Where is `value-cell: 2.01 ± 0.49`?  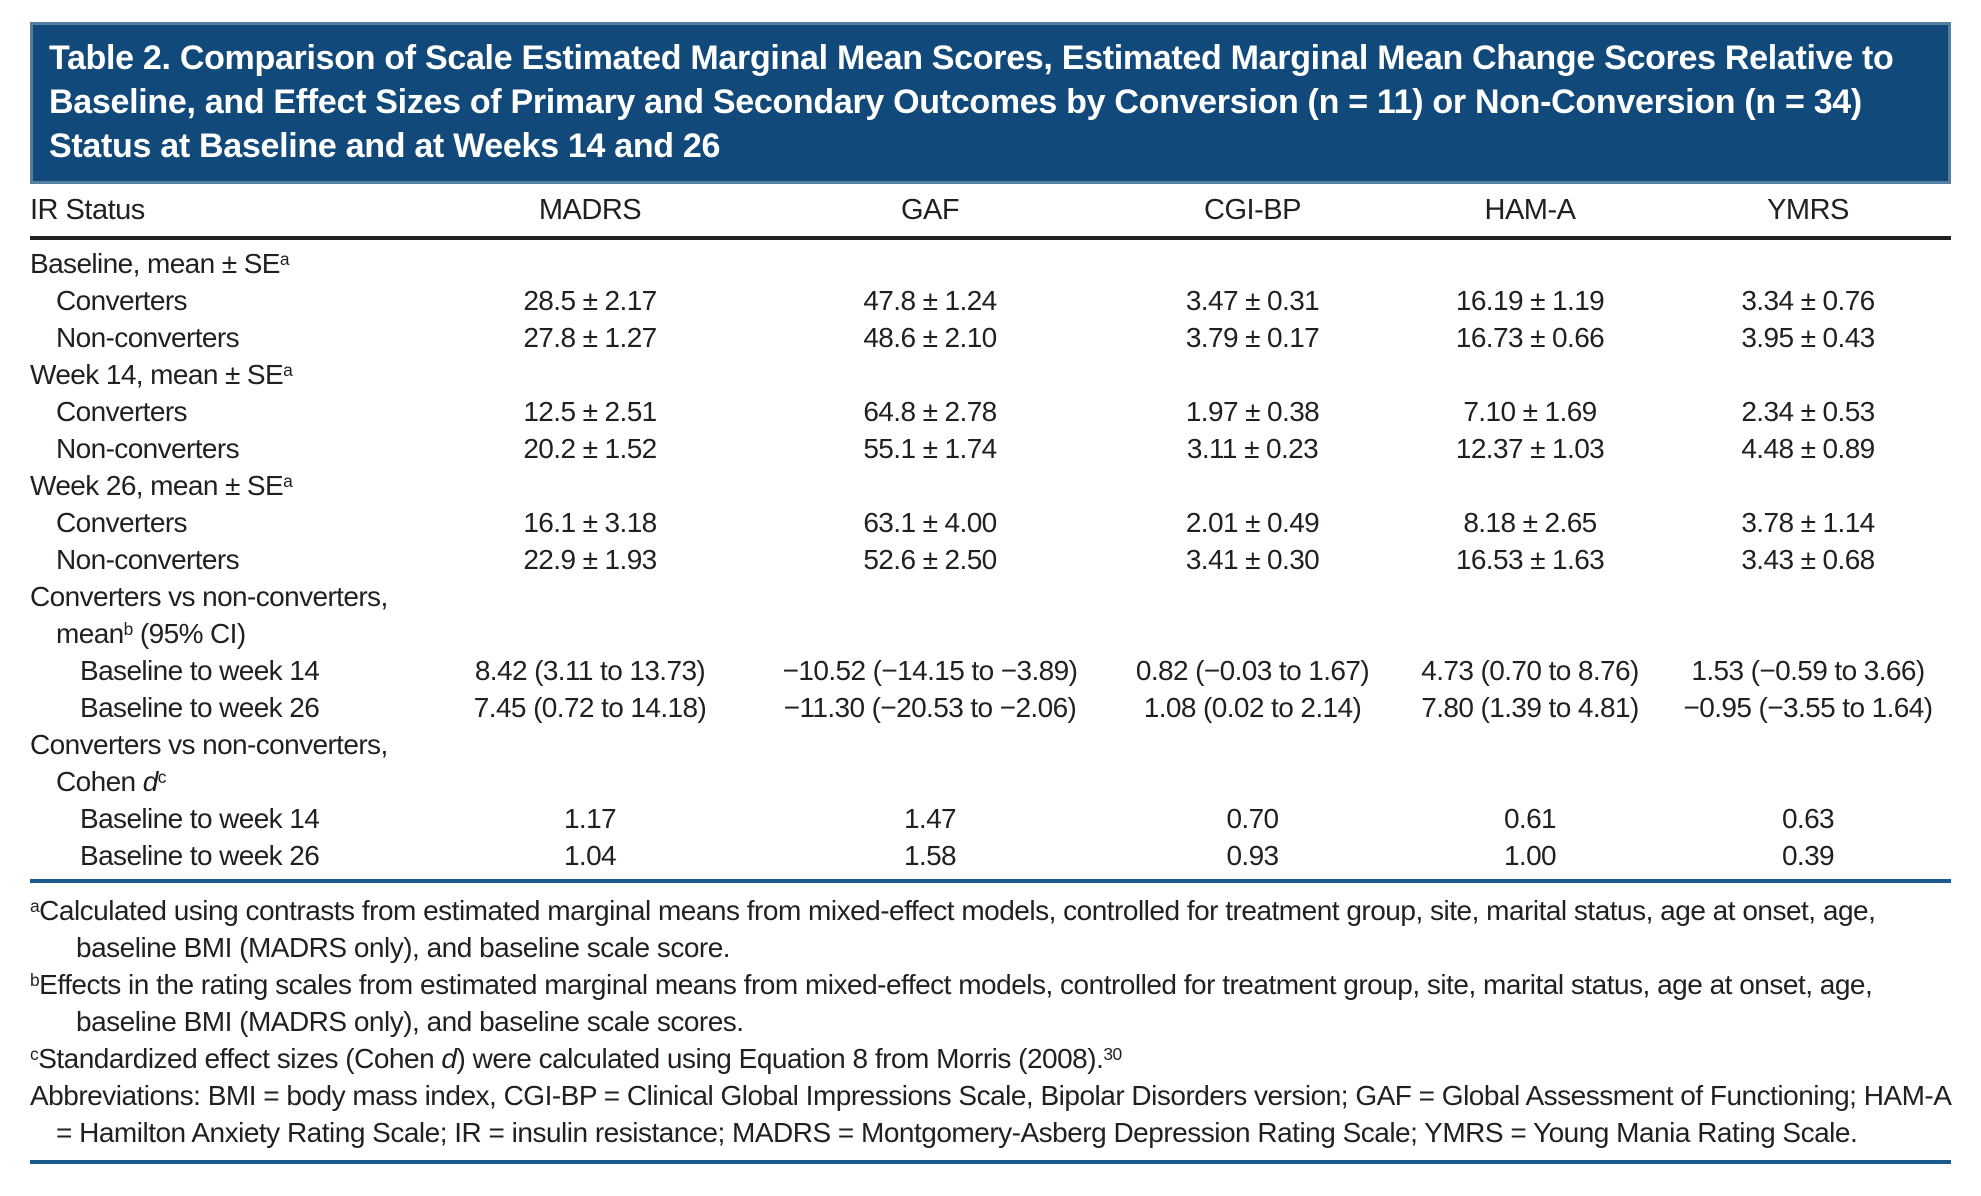
value-cell: 2.01 ± 0.49 is located at coordinates (1252, 522).